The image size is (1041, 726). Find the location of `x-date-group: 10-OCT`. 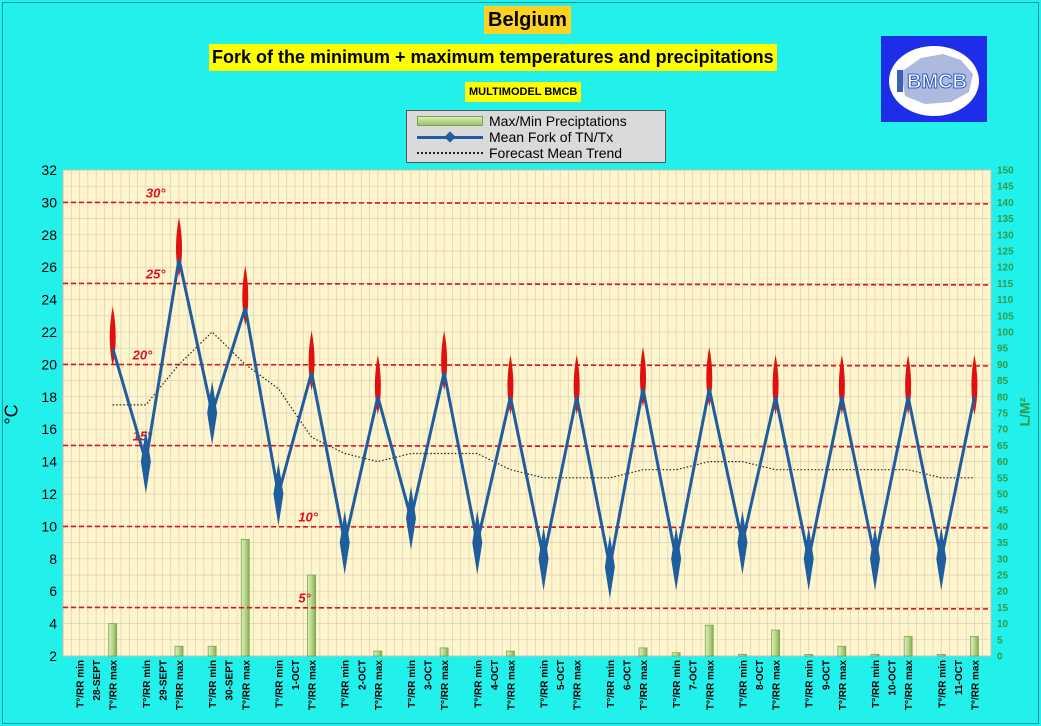

x-date-group: 10-OCT is located at coordinates (893, 678).